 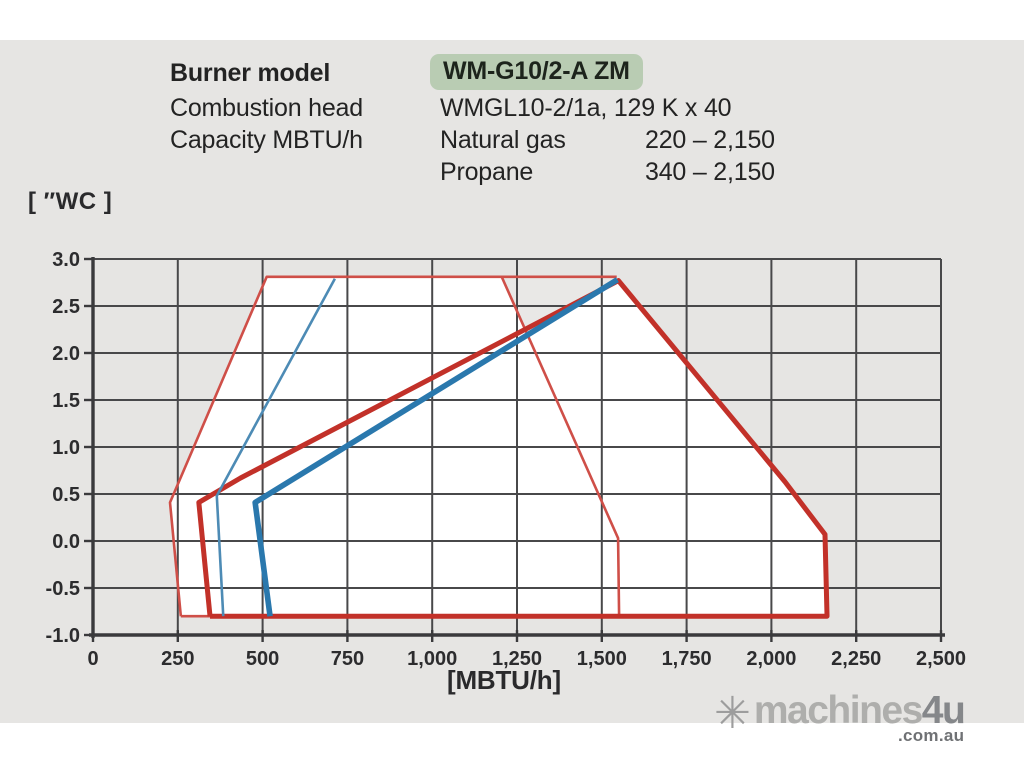 I want to click on burner-model-label: Burner model, so click(x=250, y=73).